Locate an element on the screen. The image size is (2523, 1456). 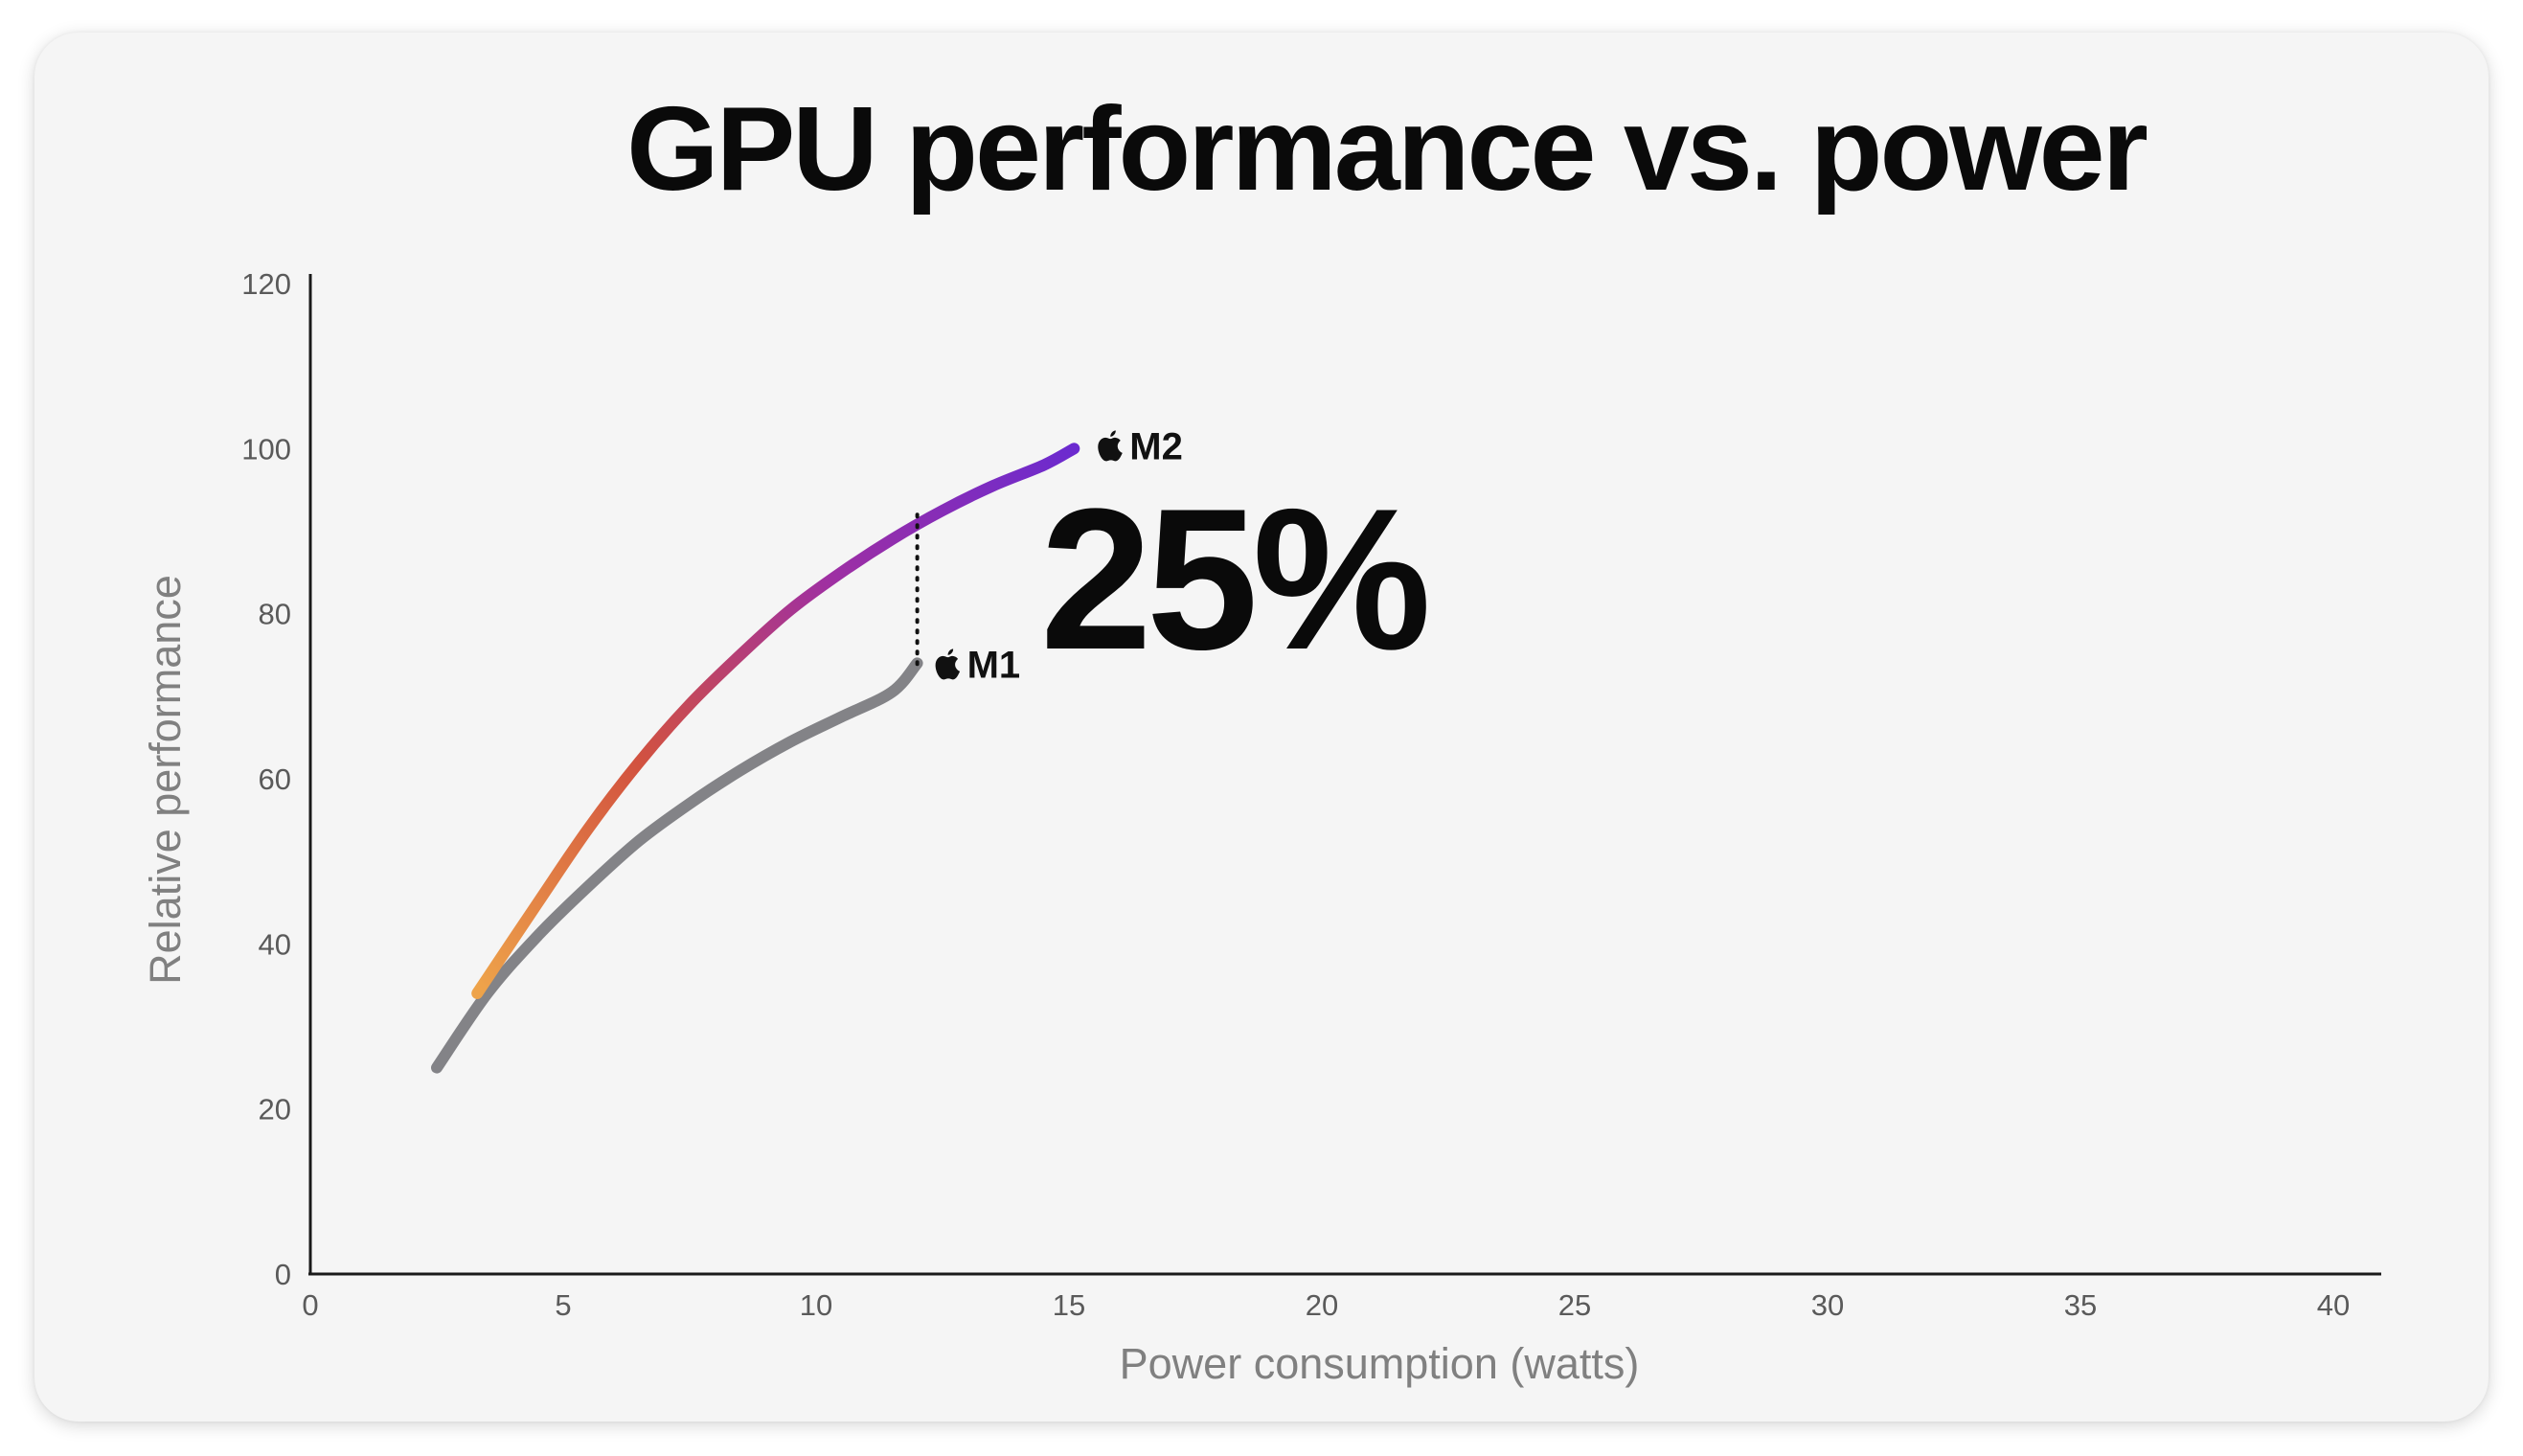
y-tick-label: 20 is located at coordinates (275, 1110).